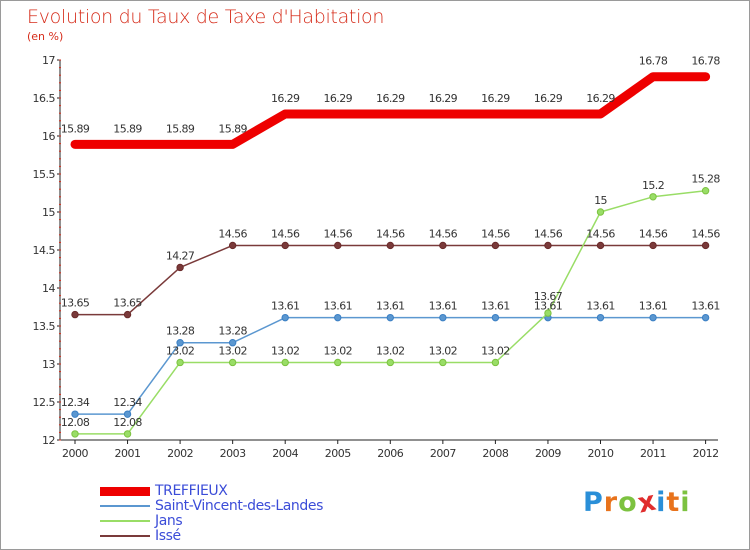 The image size is (750, 550). Describe the element at coordinates (45, 36) in the screenshot. I see `chart-unit: (en %)` at that location.